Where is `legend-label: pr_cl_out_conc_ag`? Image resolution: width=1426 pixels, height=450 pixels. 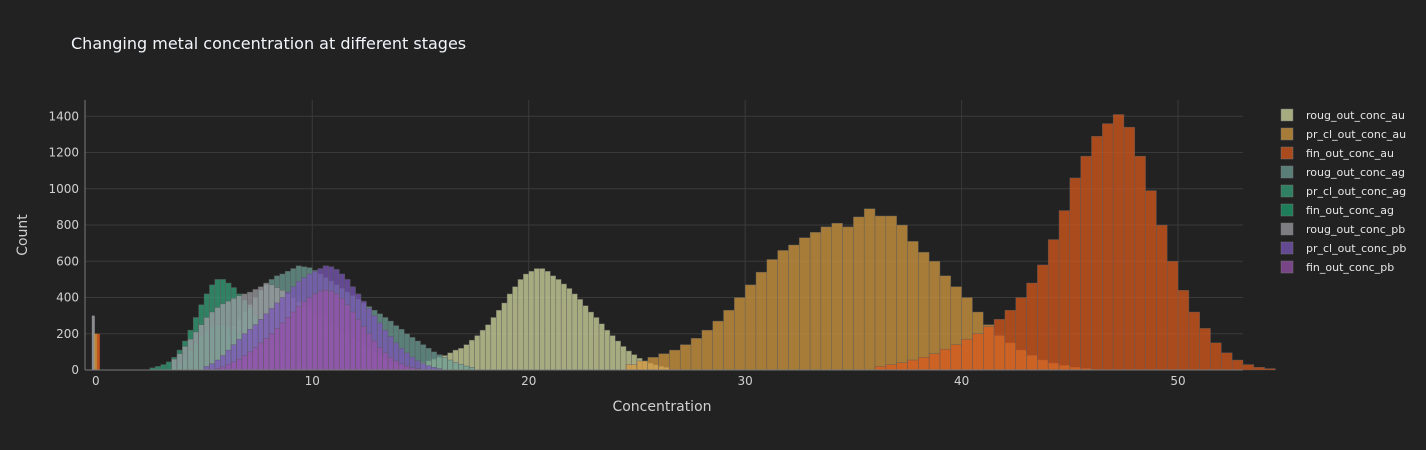
legend-label: pr_cl_out_conc_ag is located at coordinates (1356, 191).